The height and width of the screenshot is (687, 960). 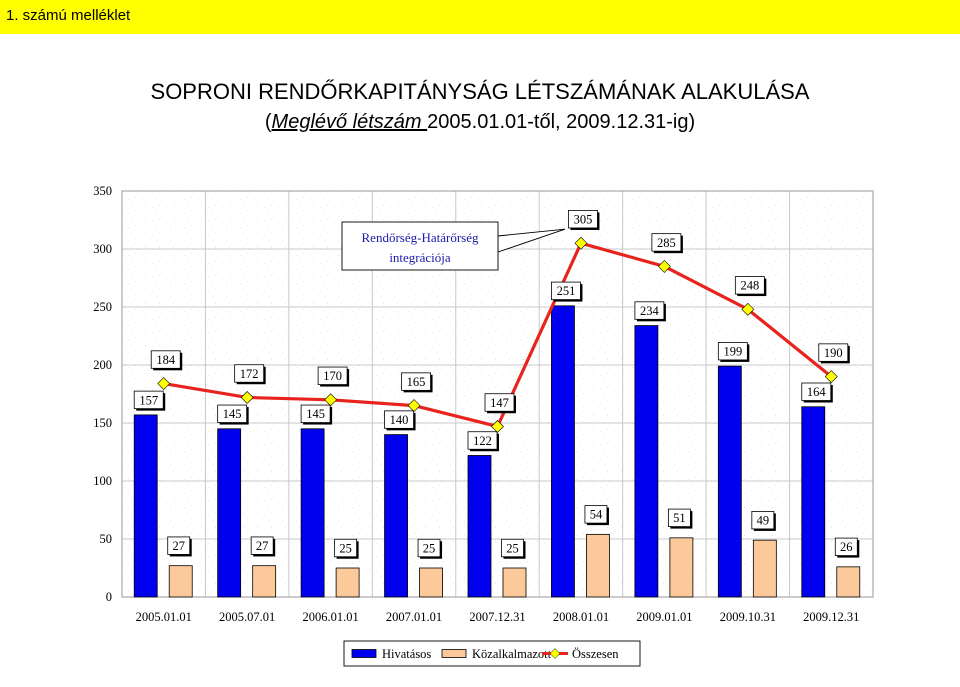 I want to click on legend-label: Közalkalmazott, so click(x=512, y=654).